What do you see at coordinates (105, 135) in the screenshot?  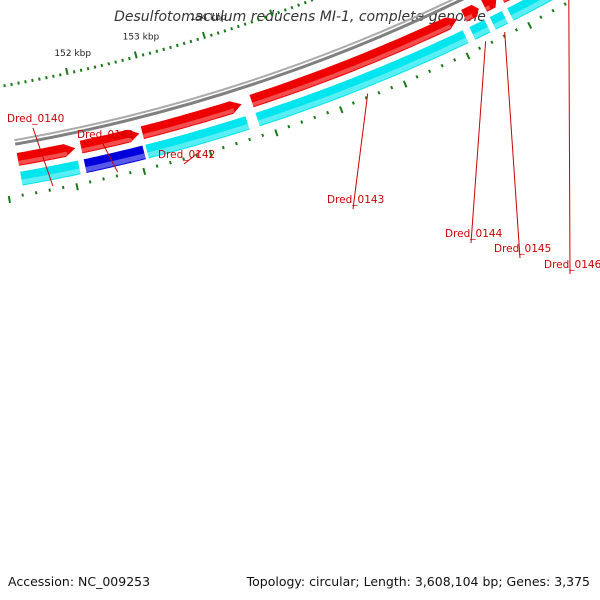 I see `gene-label-dred_0141: Dred_0141` at bounding box center [105, 135].